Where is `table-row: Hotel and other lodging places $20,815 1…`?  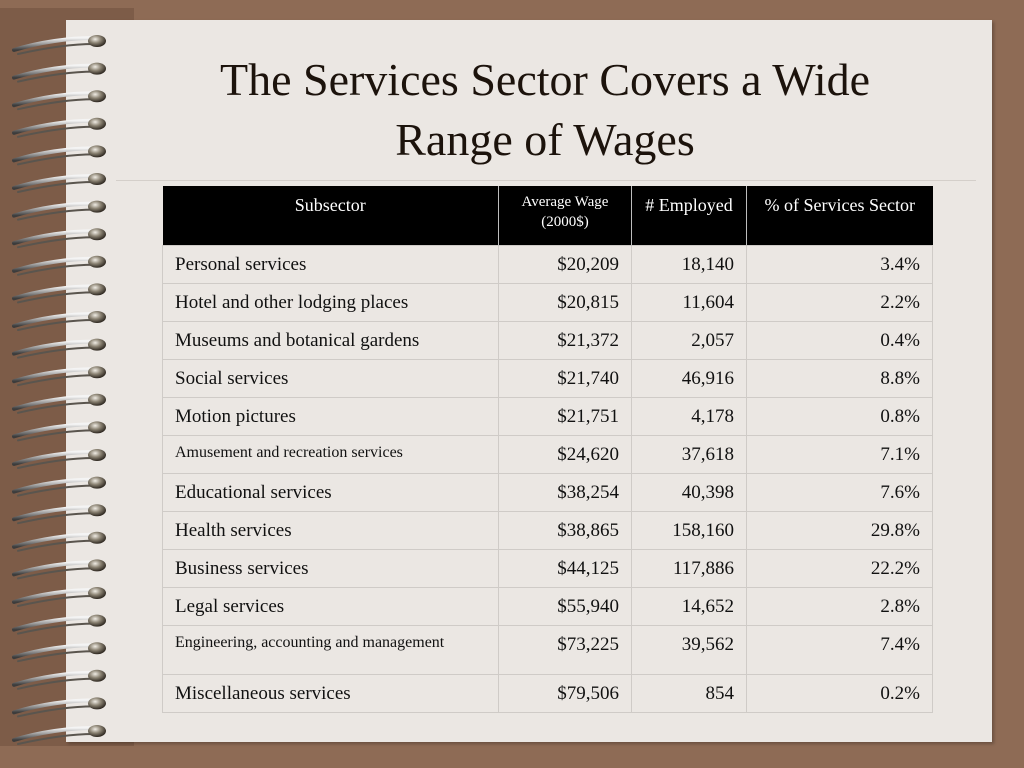 table-row: Hotel and other lodging places $20,815 1… is located at coordinates (547, 302).